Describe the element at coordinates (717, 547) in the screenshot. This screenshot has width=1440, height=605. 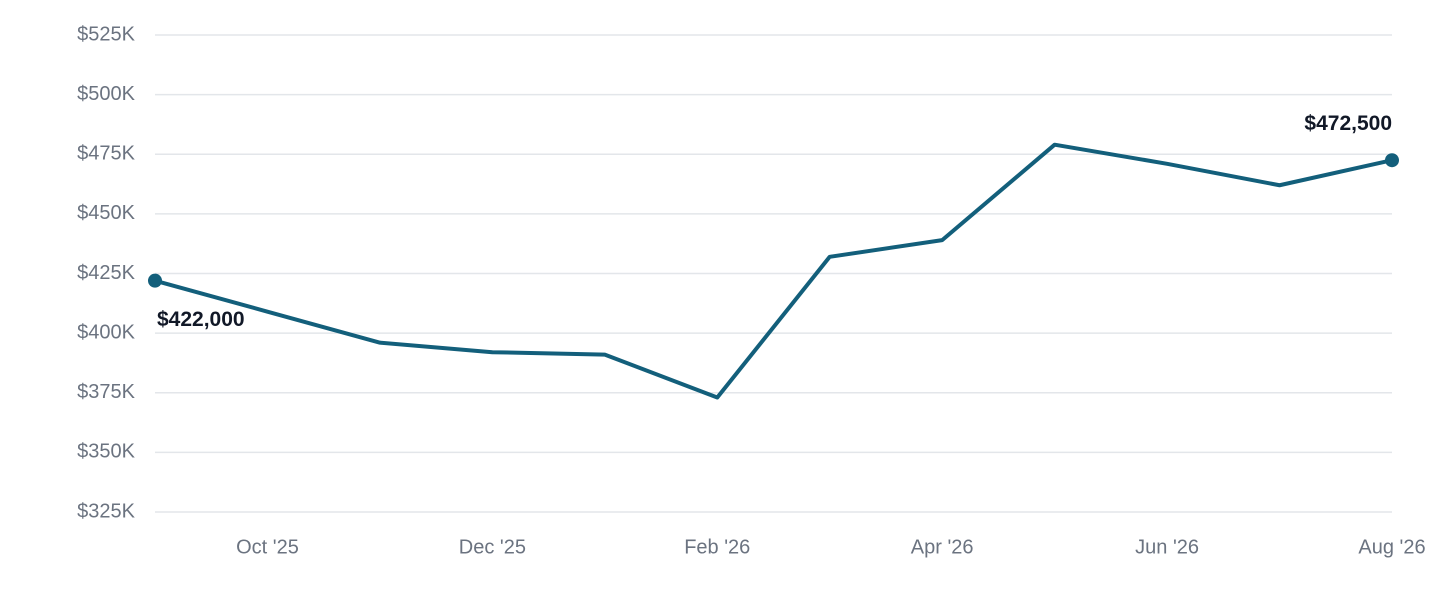
I see `x-tick-label: Feb '26` at that location.